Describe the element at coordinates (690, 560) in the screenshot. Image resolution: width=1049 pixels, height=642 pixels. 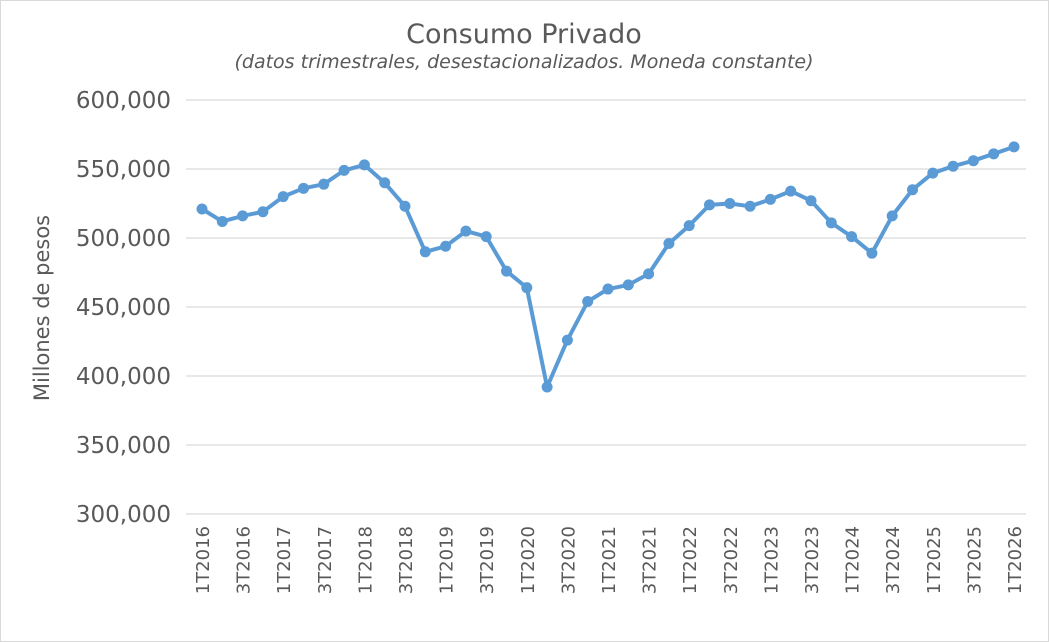
I see `x-tick-label: 1T2022` at that location.